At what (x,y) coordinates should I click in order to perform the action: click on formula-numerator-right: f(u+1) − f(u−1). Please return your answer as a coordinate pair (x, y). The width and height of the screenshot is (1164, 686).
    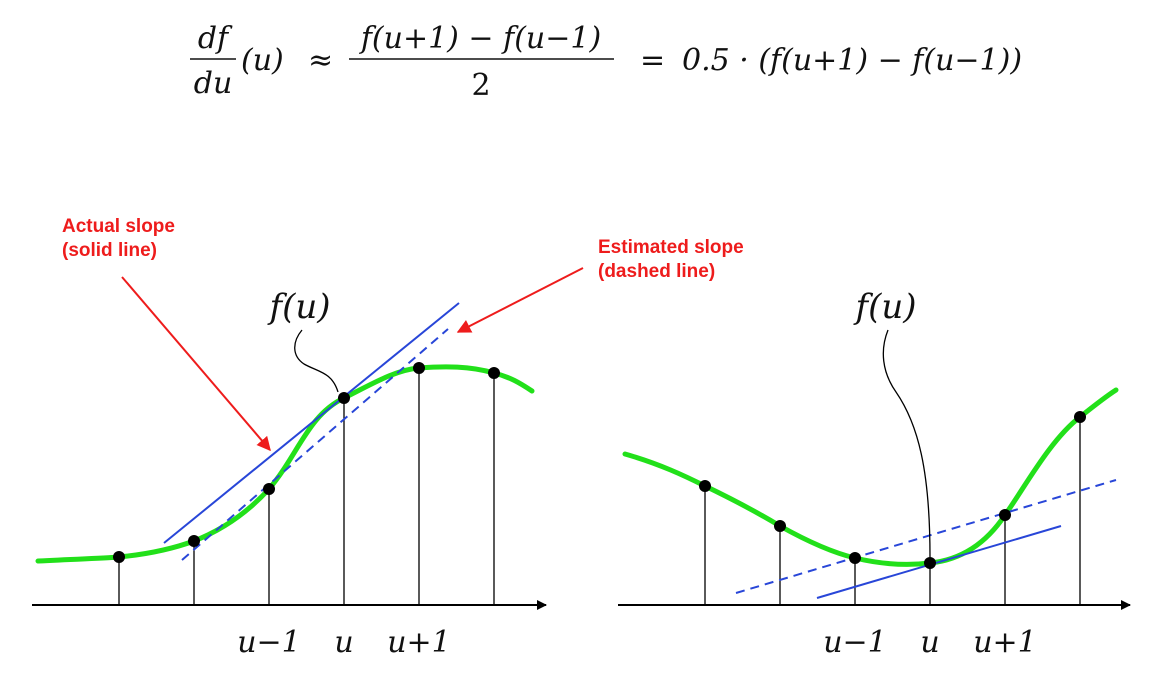
    Looking at the image, I should click on (480, 38).